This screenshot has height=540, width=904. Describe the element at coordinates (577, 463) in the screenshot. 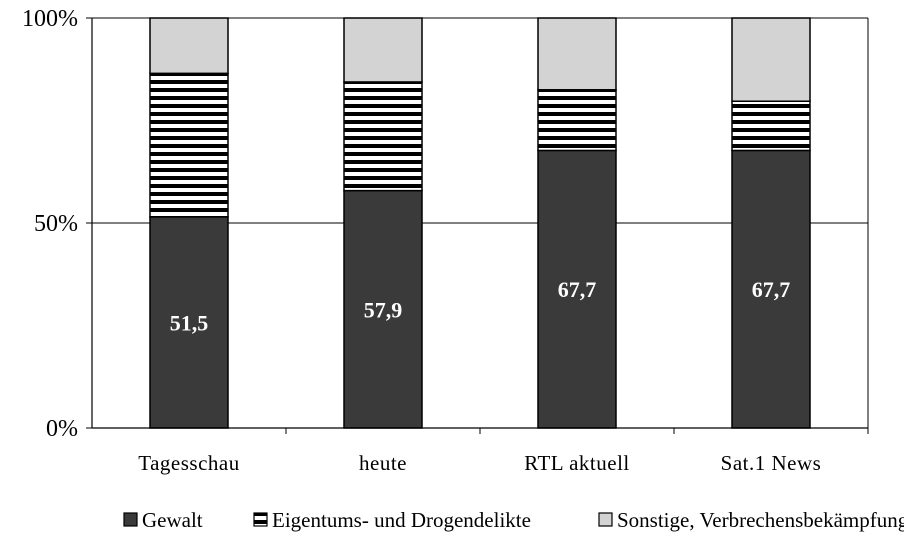

I see `category-label-3: RTL aktuell` at that location.